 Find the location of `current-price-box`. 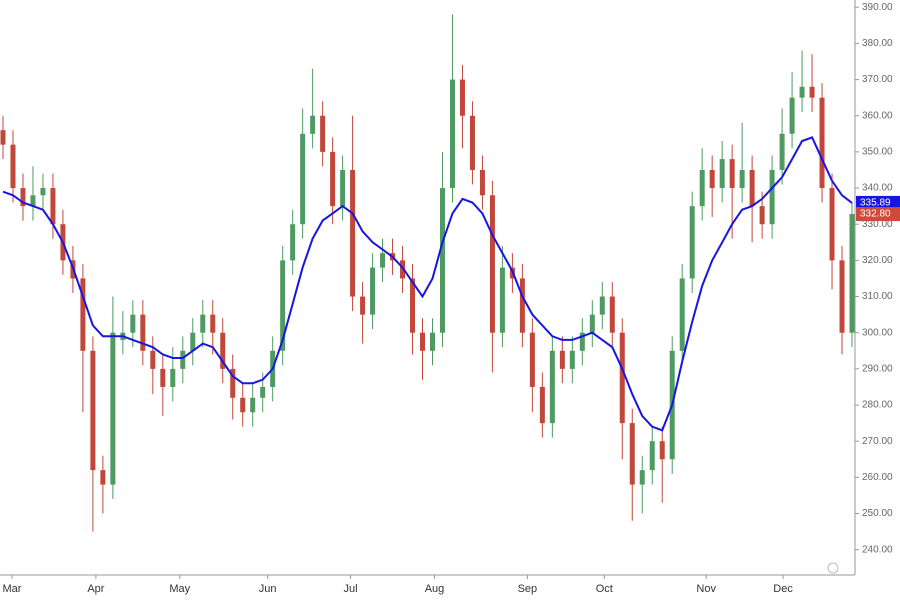

current-price-box is located at coordinates (878, 214).